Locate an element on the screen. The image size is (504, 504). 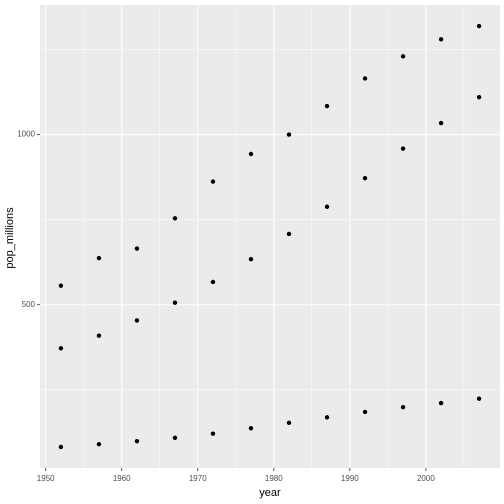
y-tick-label: 500 is located at coordinates (29, 304).